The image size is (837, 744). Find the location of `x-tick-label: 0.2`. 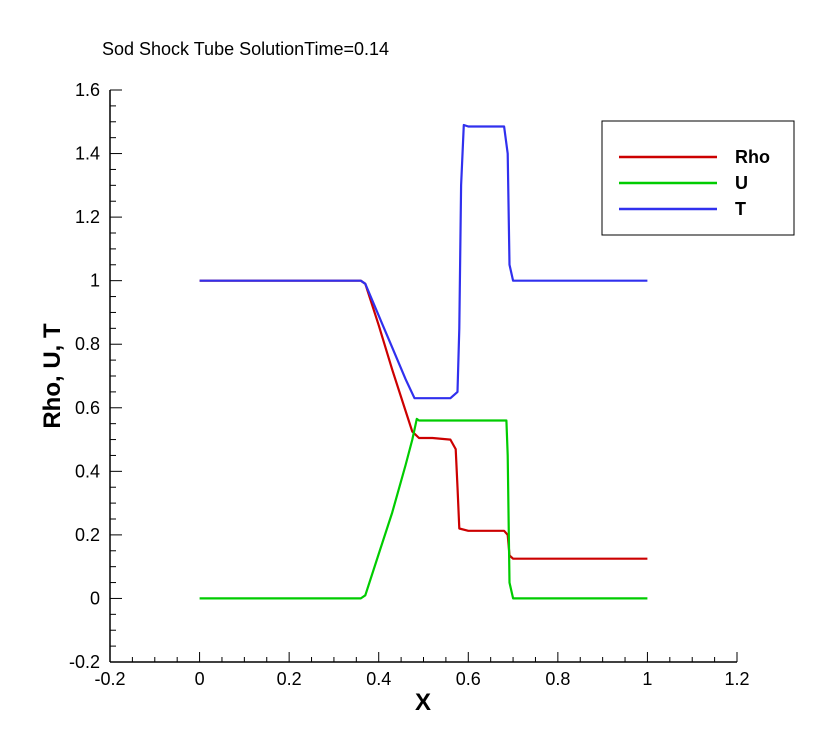

x-tick-label: 0.2 is located at coordinates (289, 679).